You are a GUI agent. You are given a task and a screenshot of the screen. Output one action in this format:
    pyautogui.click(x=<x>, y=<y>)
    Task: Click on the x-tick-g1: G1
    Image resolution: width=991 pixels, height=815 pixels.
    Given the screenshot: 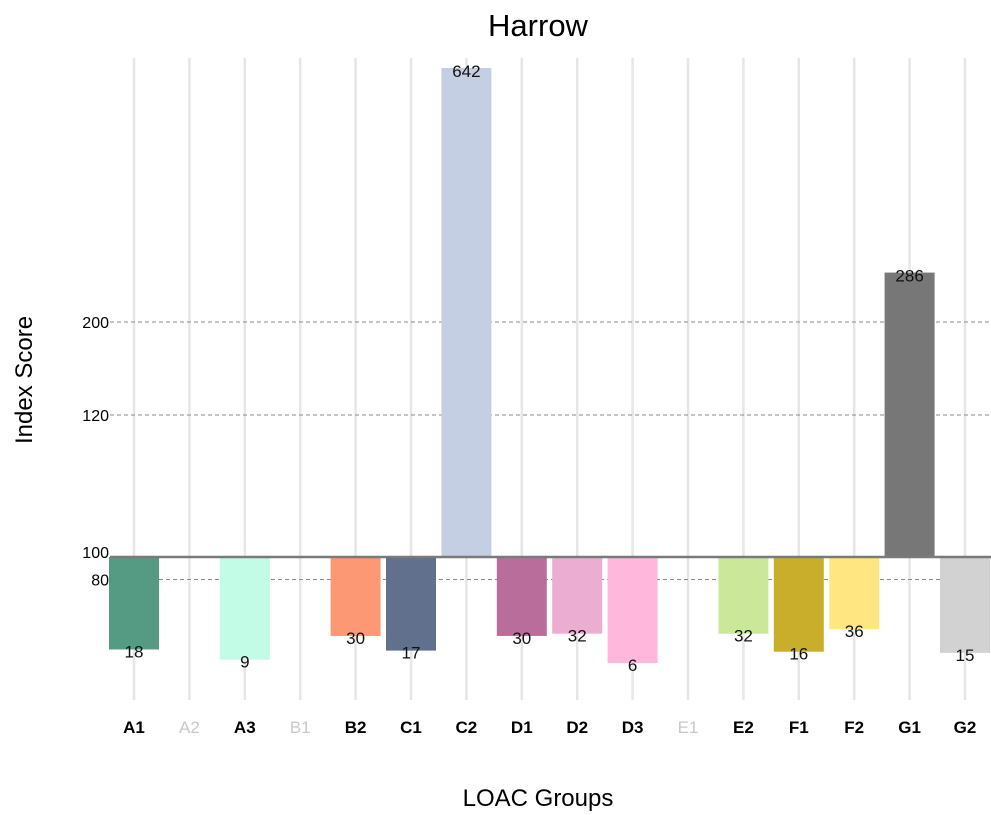 What is the action you would take?
    pyautogui.click(x=909, y=727)
    